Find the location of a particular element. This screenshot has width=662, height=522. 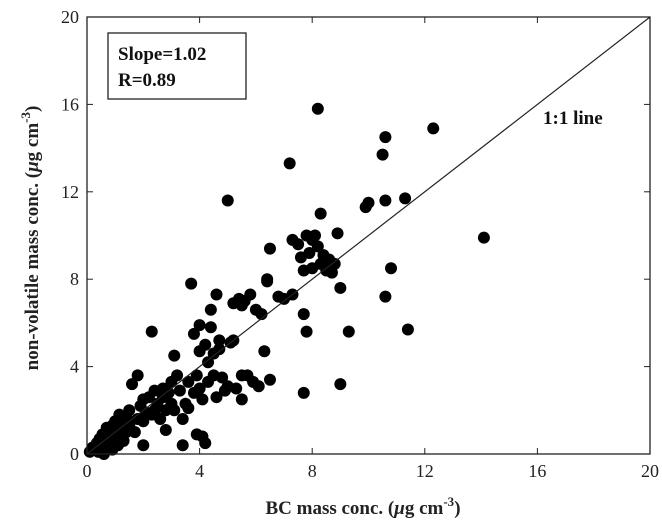

x-tick-label: 20 is located at coordinates (650, 471).